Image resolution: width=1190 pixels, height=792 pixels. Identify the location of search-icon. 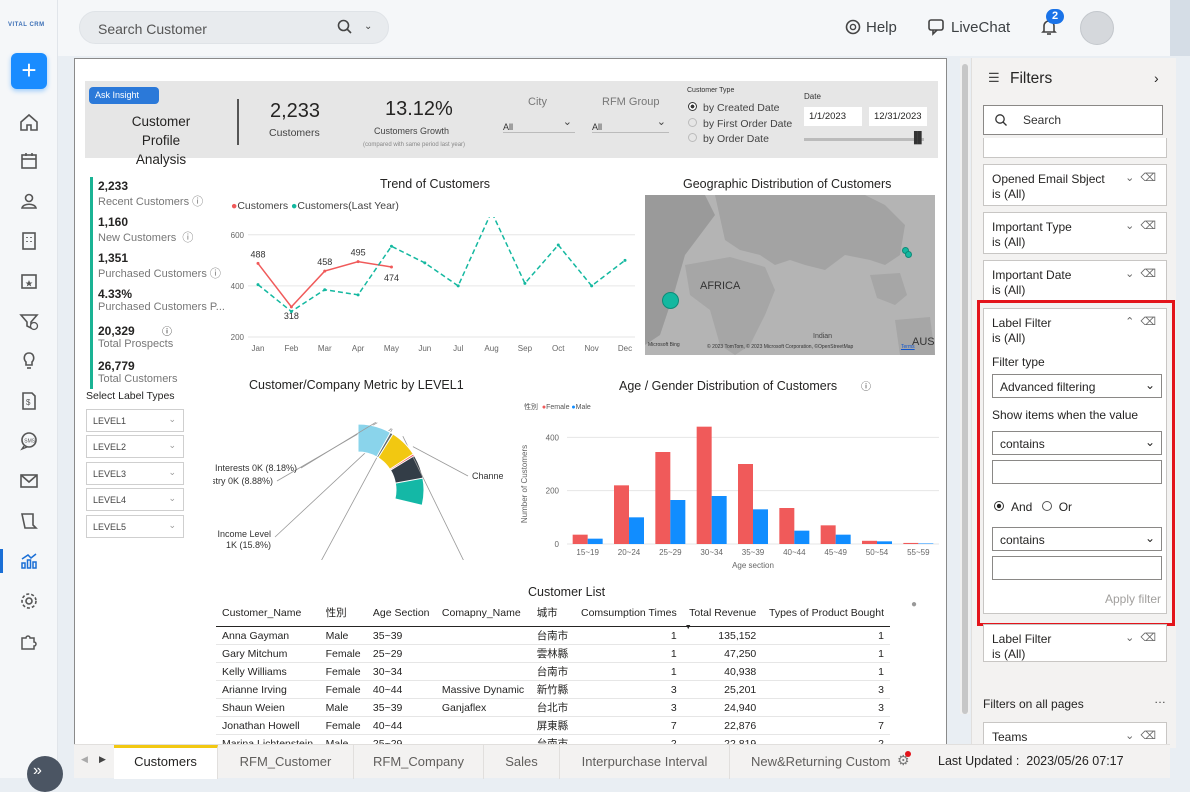
(345, 29).